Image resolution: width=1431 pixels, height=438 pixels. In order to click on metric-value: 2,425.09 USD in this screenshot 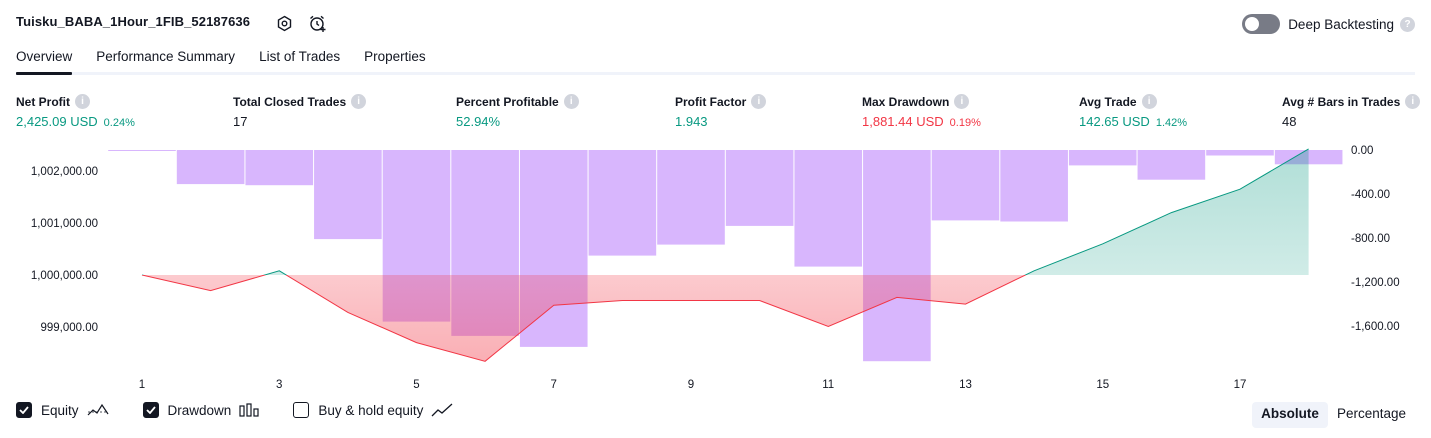, I will do `click(57, 121)`.